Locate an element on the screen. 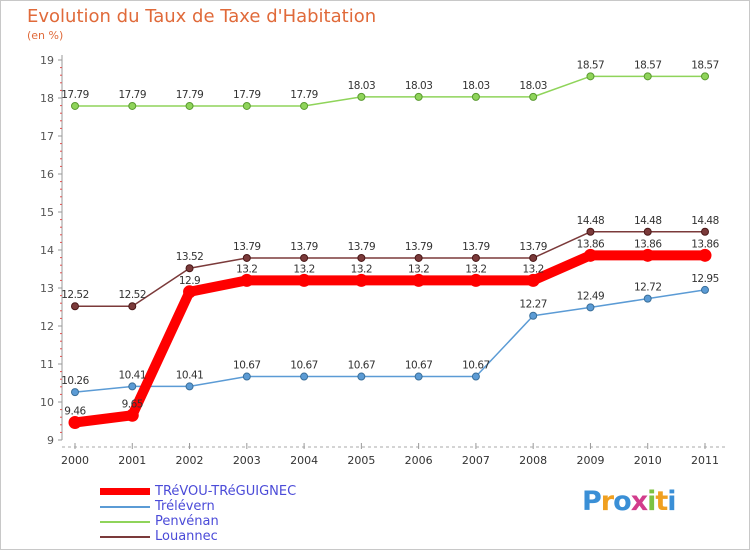 This screenshot has height=550, width=750. data-label-1: 12.95 is located at coordinates (705, 279).